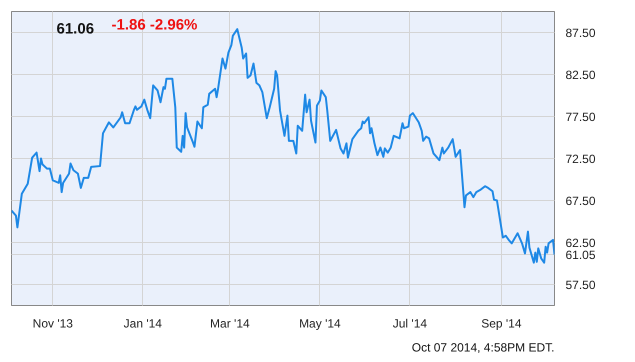 The image size is (635, 362). What do you see at coordinates (410, 323) in the screenshot?
I see `x-tick-label: Jul '14` at bounding box center [410, 323].